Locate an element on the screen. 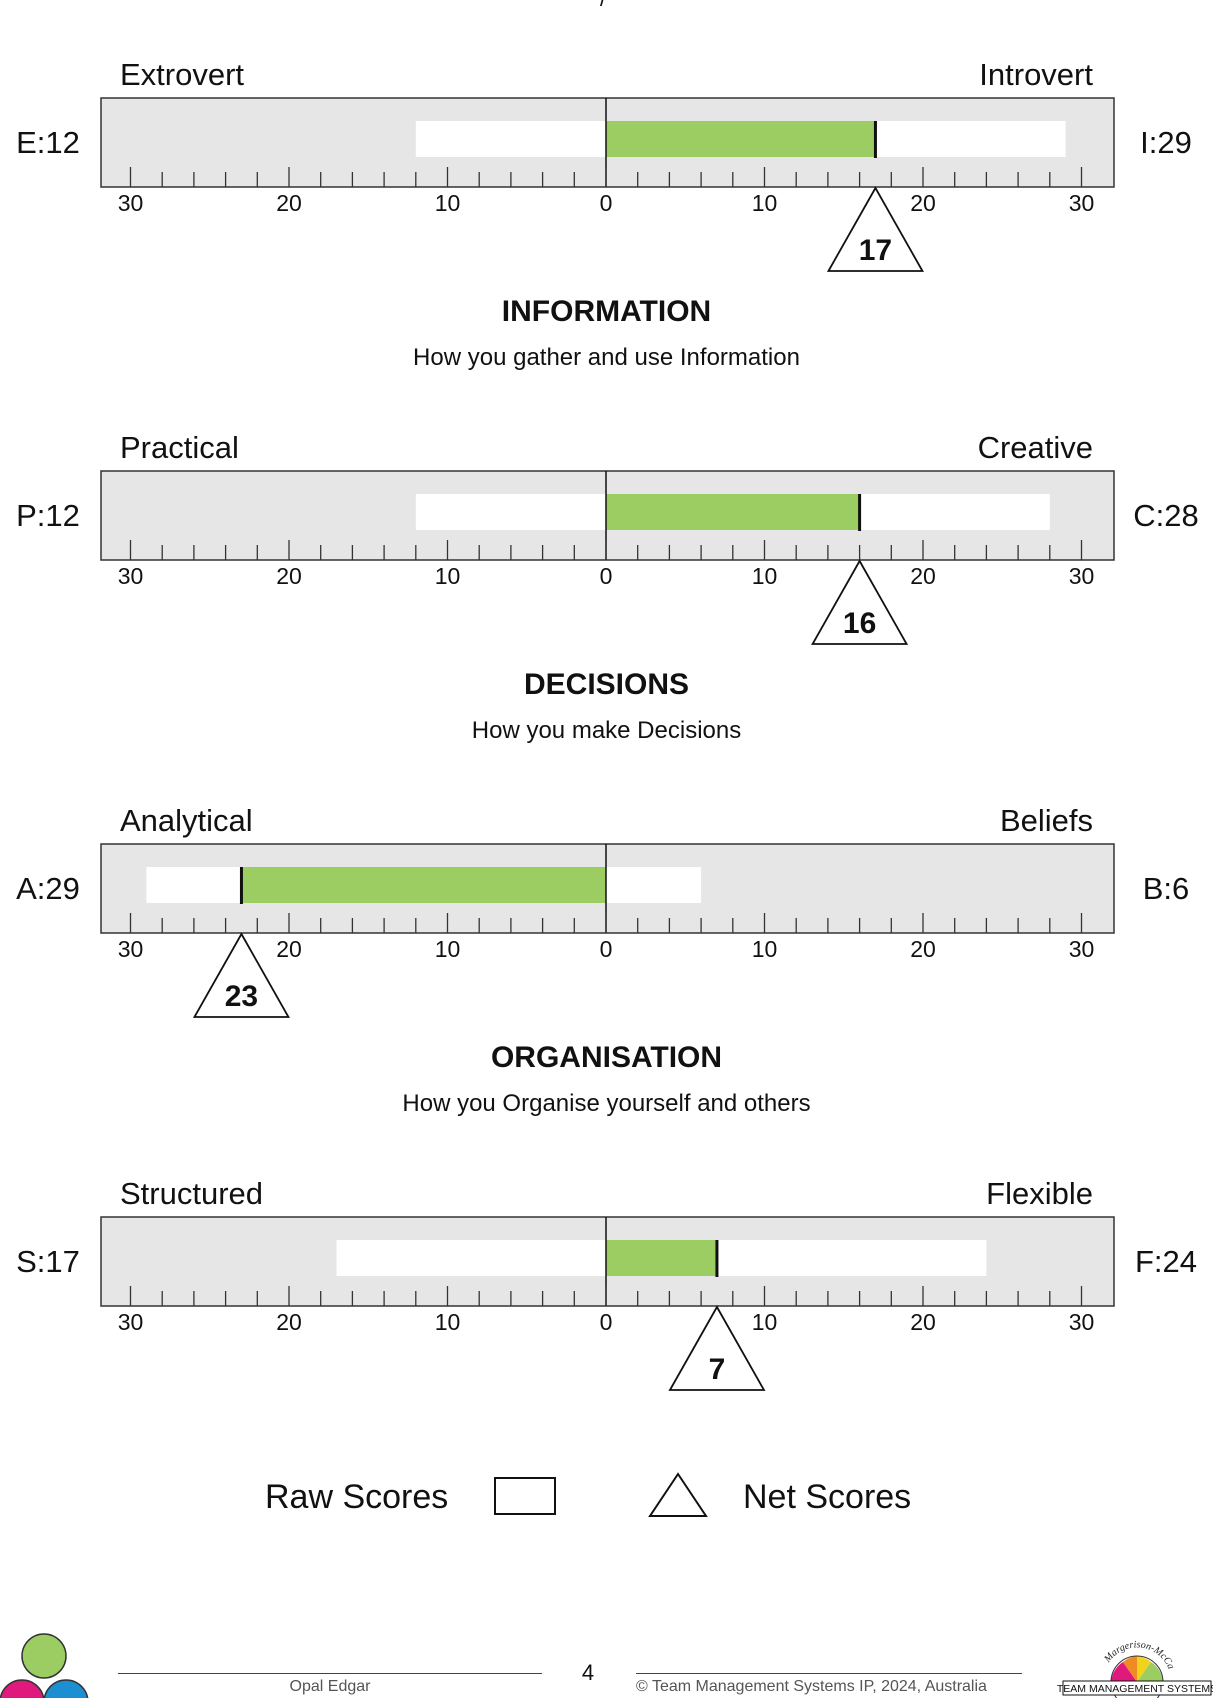 The height and width of the screenshot is (1698, 1213). legend-raw-swatch is located at coordinates (525, 1496).